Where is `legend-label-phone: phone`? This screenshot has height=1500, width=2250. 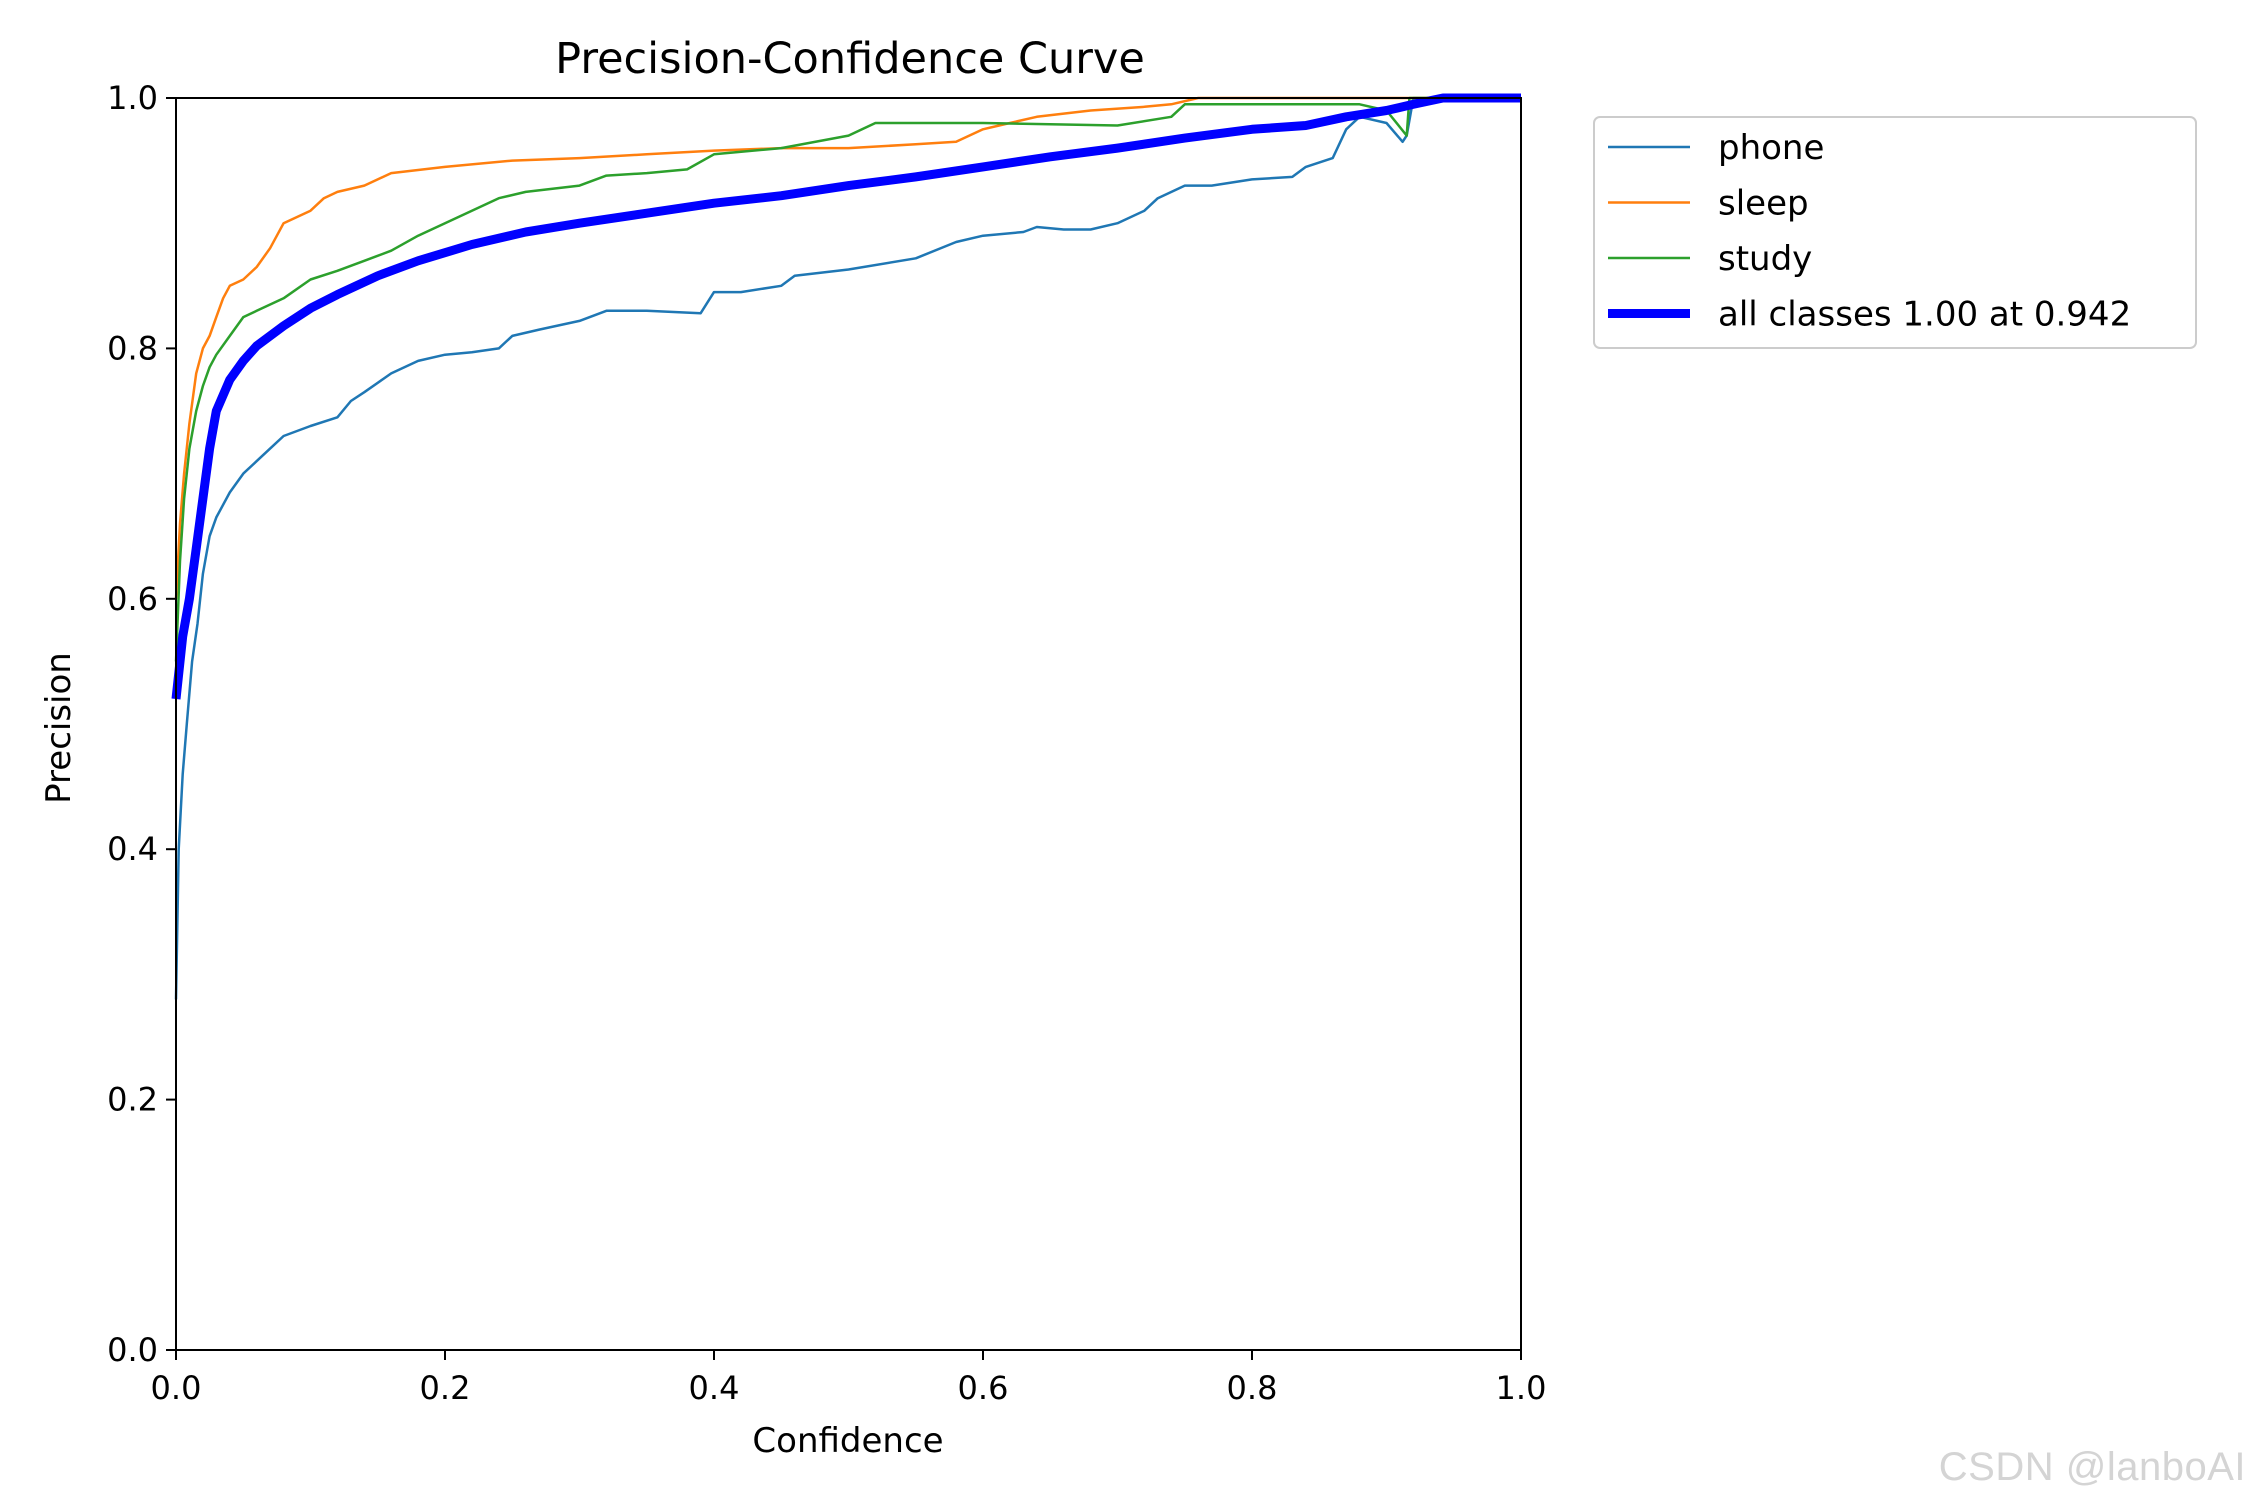
legend-label-phone: phone is located at coordinates (1771, 148).